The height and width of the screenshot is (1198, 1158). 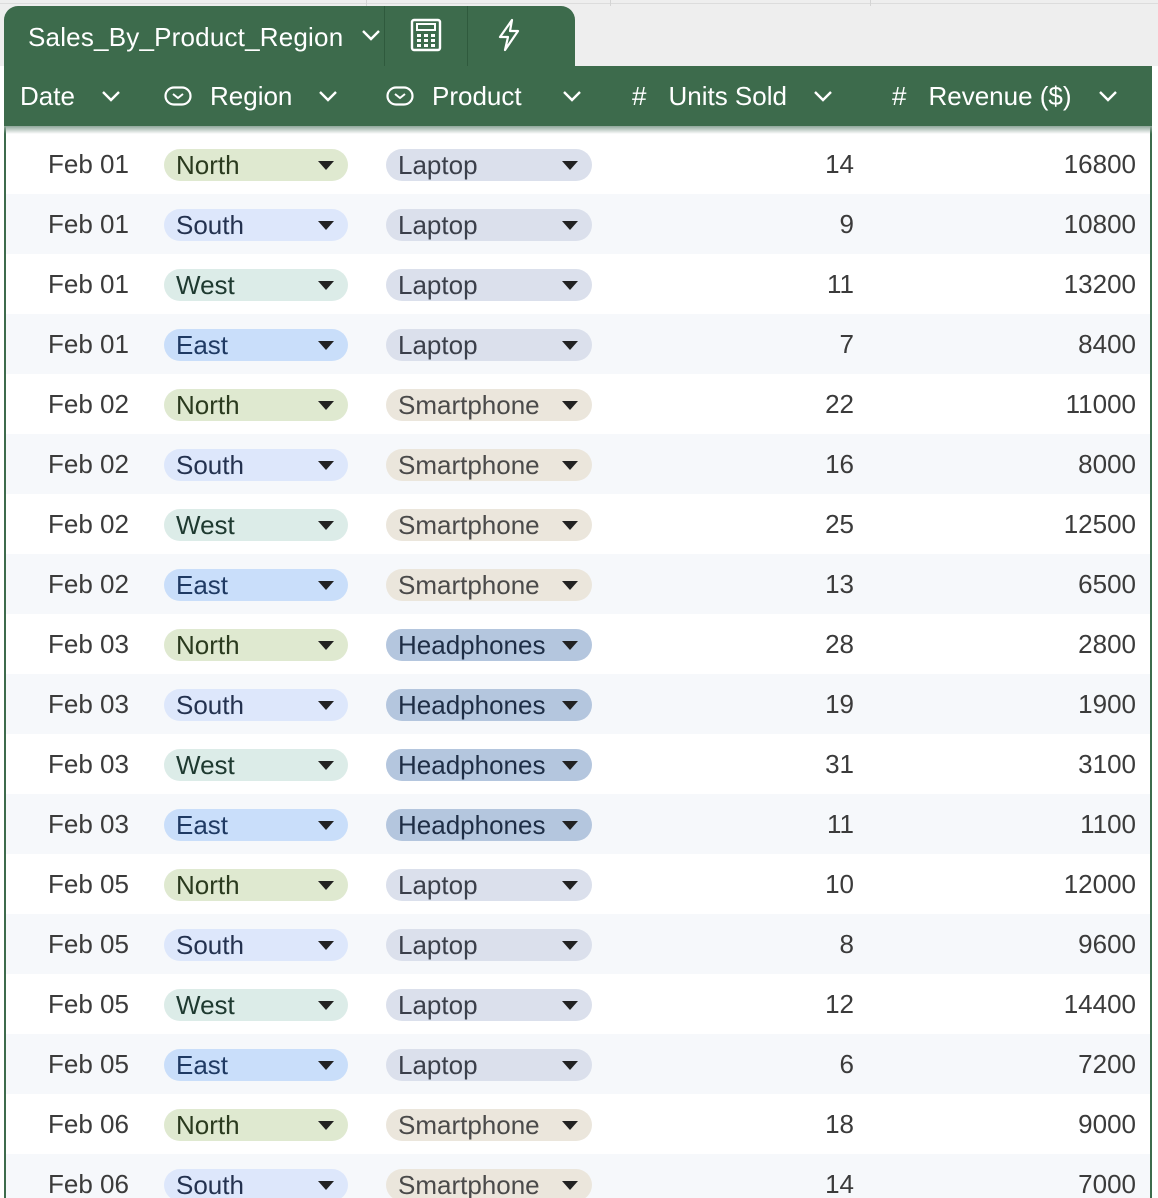 What do you see at coordinates (1107, 943) in the screenshot?
I see `revenue-cell: 9600` at bounding box center [1107, 943].